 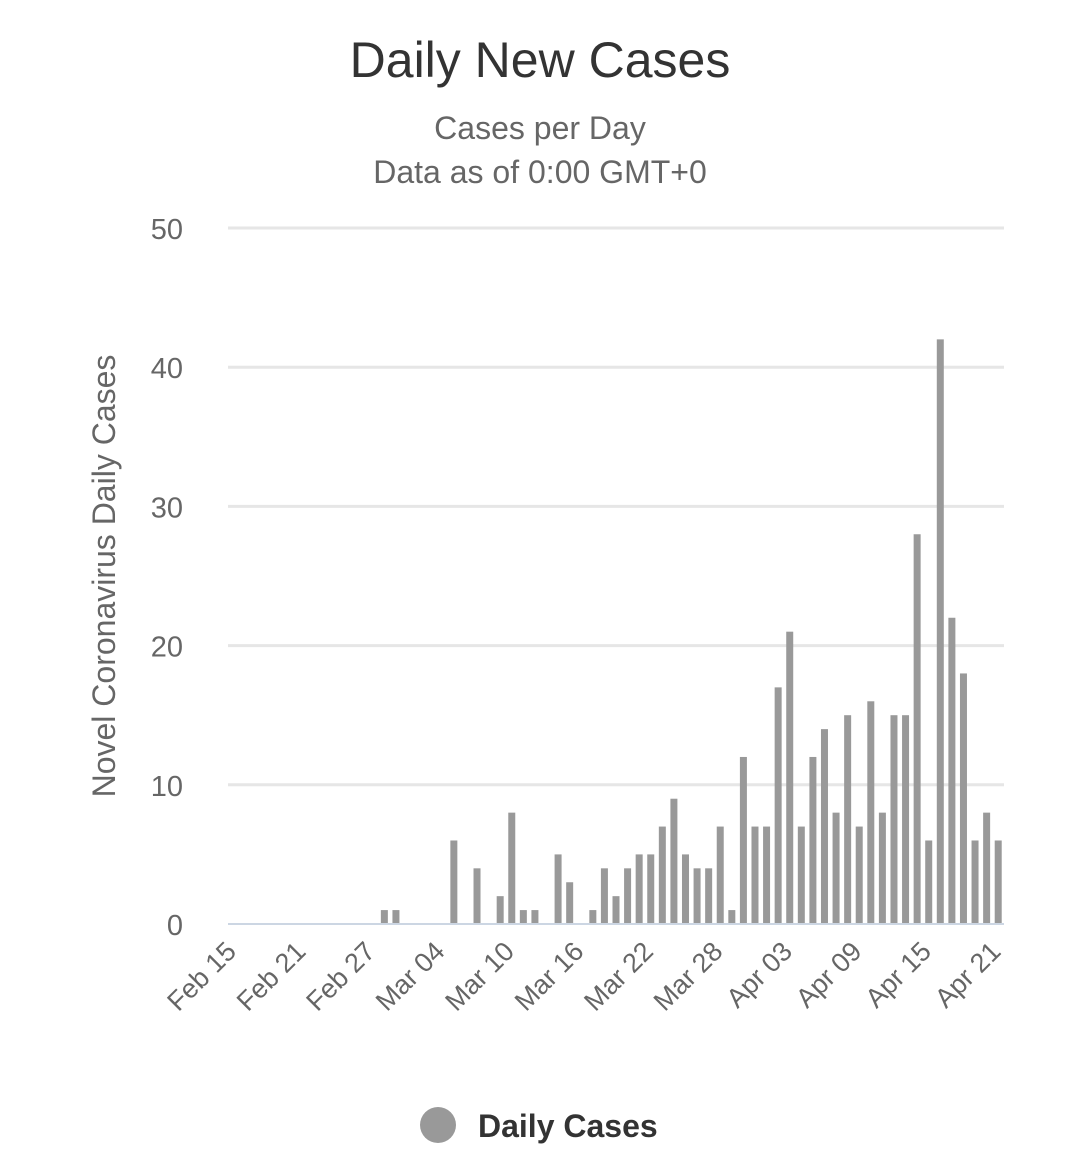 What do you see at coordinates (618, 976) in the screenshot?
I see `x-tick-label: Mar 22` at bounding box center [618, 976].